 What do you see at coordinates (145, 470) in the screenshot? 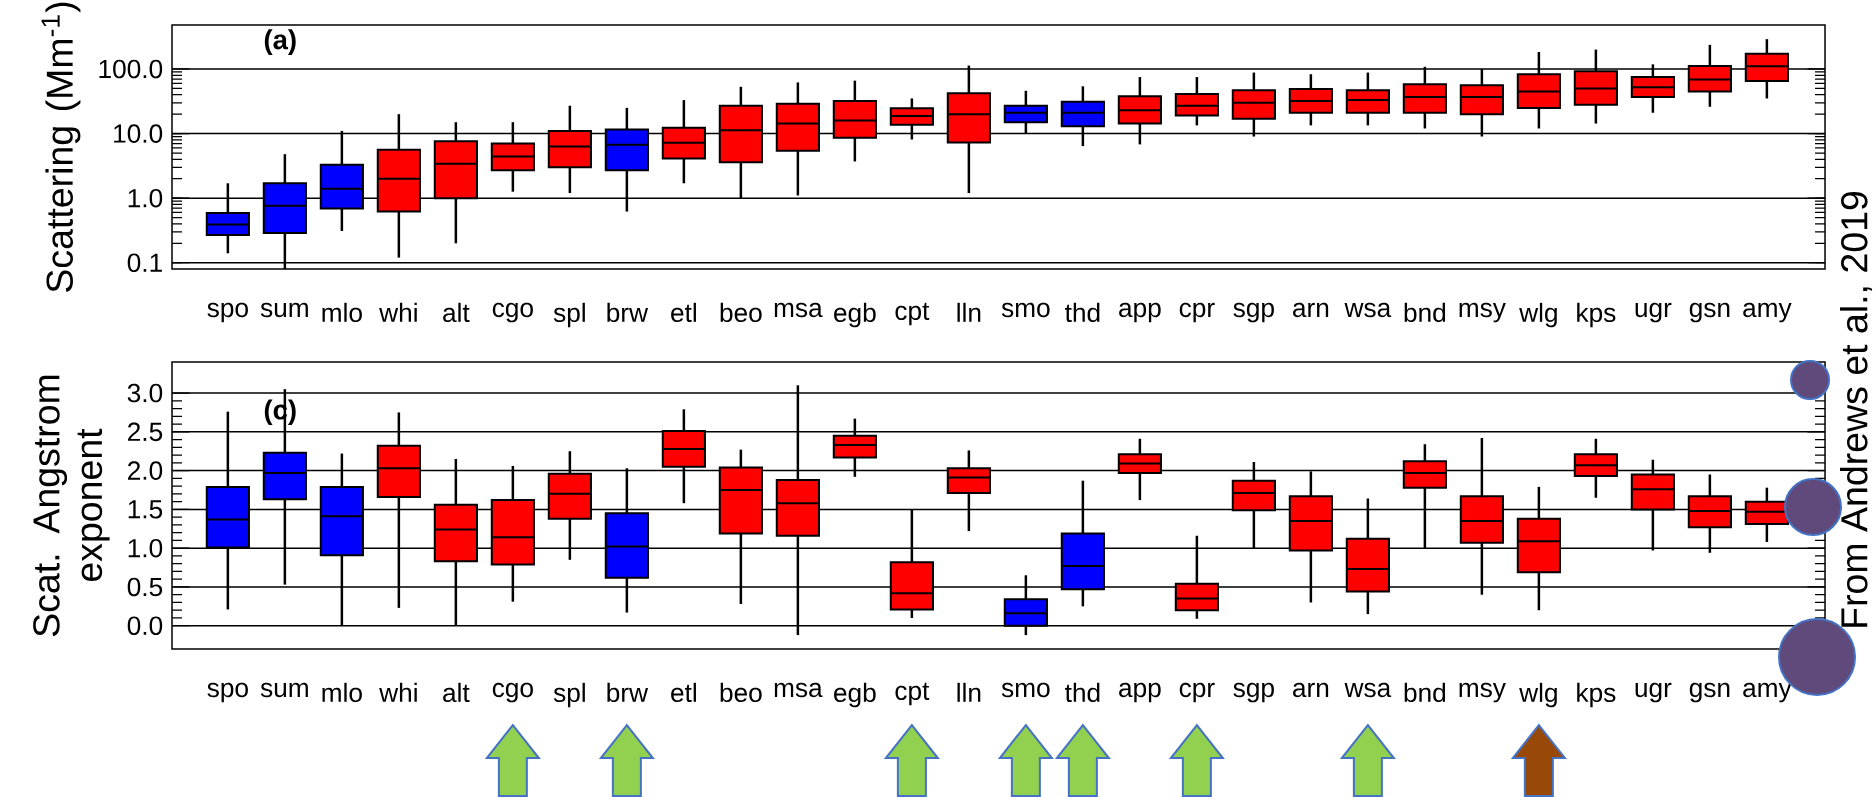
I see `y-tick-label: 2.0` at bounding box center [145, 470].